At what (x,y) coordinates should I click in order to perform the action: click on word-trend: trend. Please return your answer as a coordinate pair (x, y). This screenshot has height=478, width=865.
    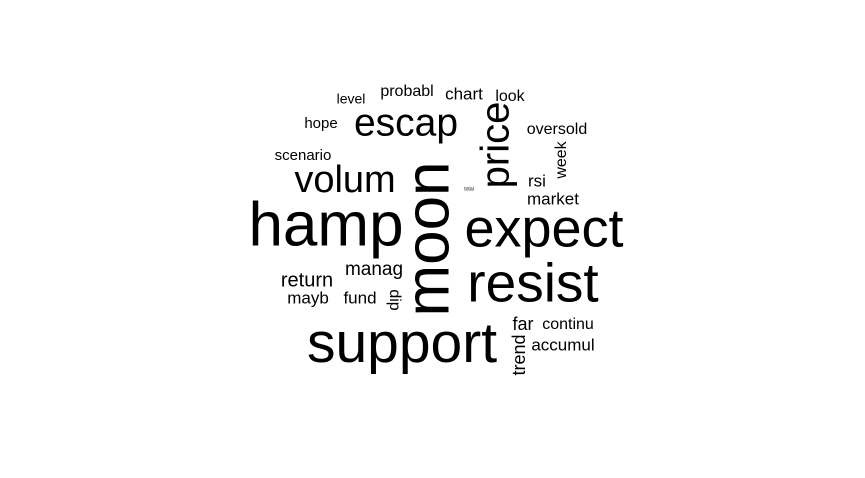
    Looking at the image, I should click on (519, 354).